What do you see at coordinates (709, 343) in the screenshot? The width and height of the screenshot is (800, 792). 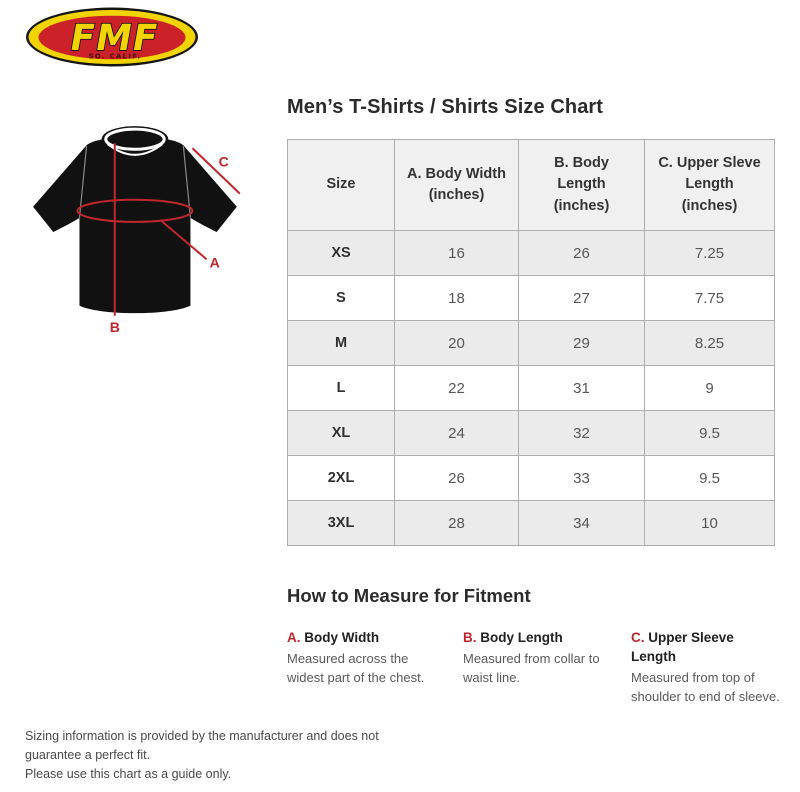 I see `value-cell: 8.25` at bounding box center [709, 343].